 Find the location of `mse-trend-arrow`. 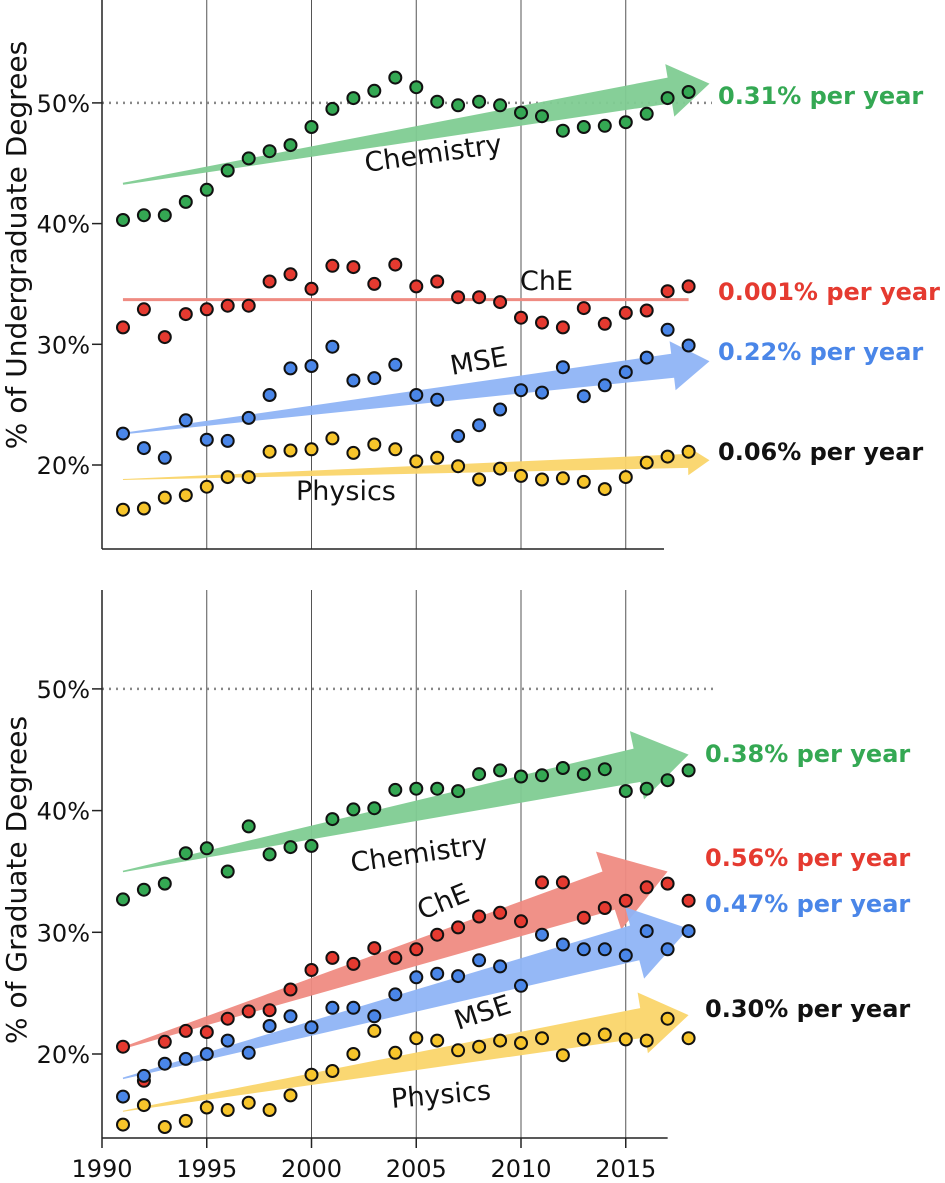

mse-trend-arrow is located at coordinates (405, 993).